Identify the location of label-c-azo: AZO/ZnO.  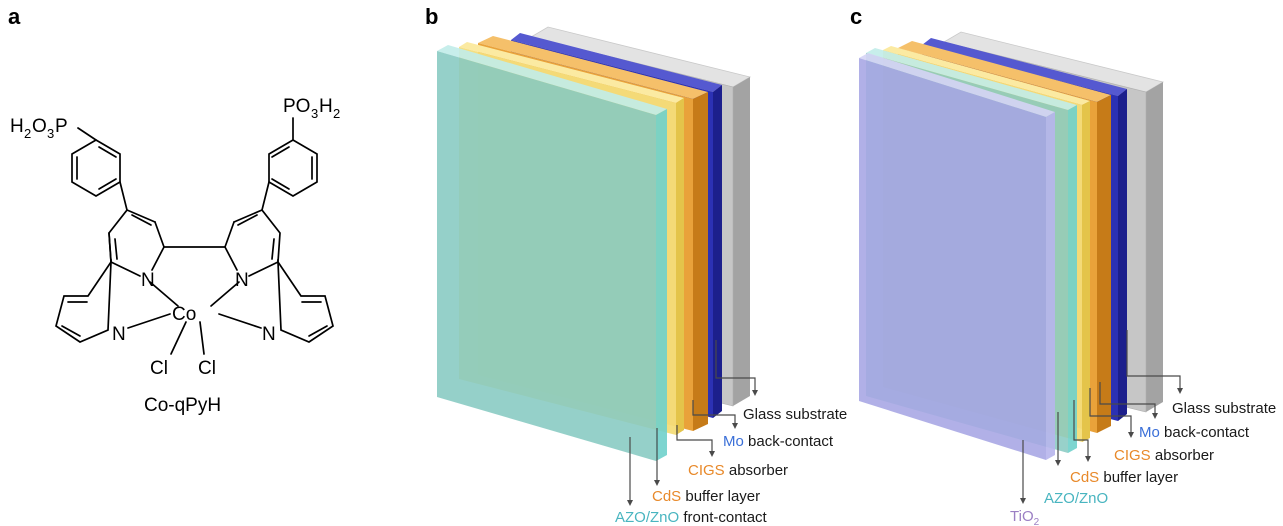
(1076, 498).